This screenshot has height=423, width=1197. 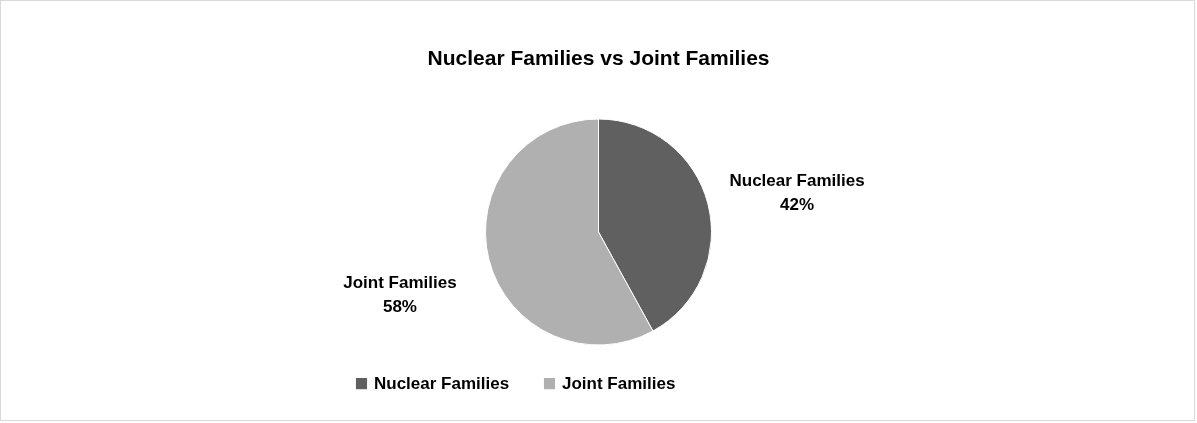 What do you see at coordinates (442, 383) in the screenshot?
I see `legend-label: Nuclear Families` at bounding box center [442, 383].